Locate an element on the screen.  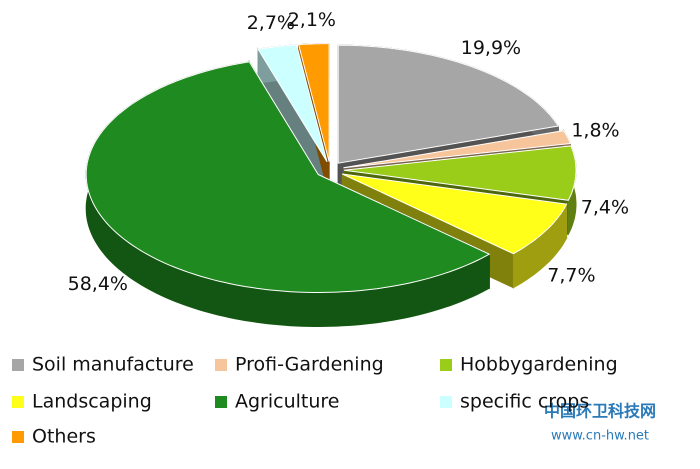
value-label: 58,4% is located at coordinates (98, 284).